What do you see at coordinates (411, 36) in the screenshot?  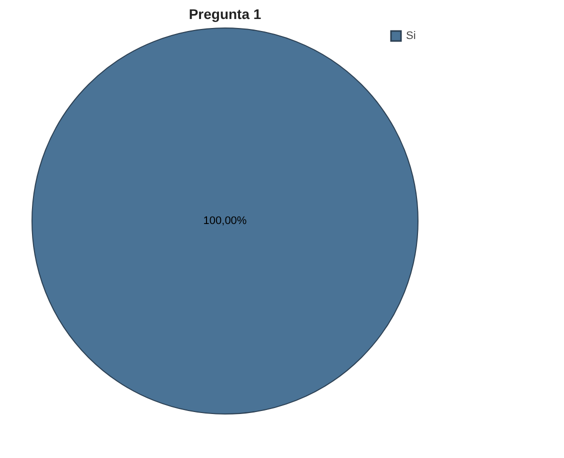 I see `legend-label: Si` at bounding box center [411, 36].